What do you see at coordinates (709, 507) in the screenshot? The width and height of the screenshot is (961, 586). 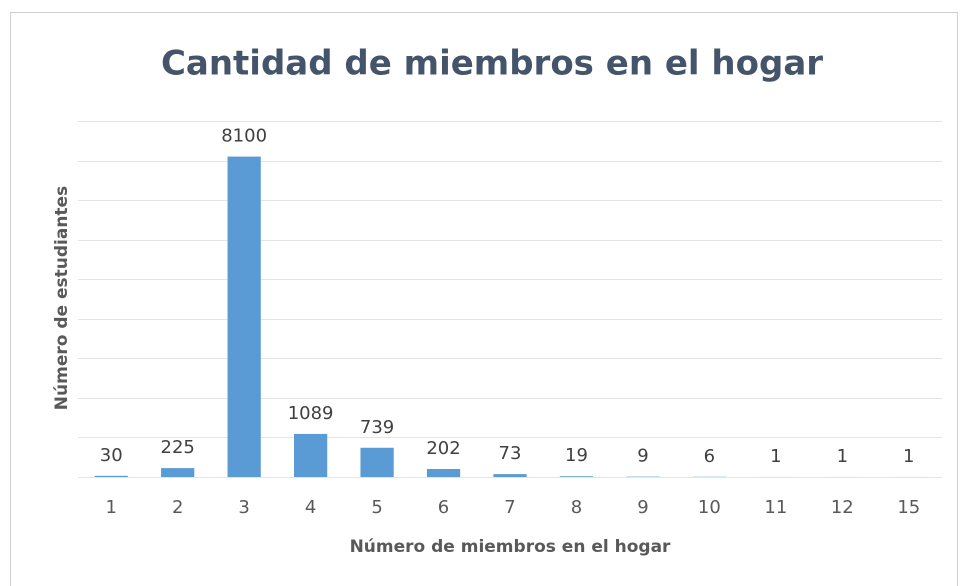 I see `x-tick-label: 10` at bounding box center [709, 507].